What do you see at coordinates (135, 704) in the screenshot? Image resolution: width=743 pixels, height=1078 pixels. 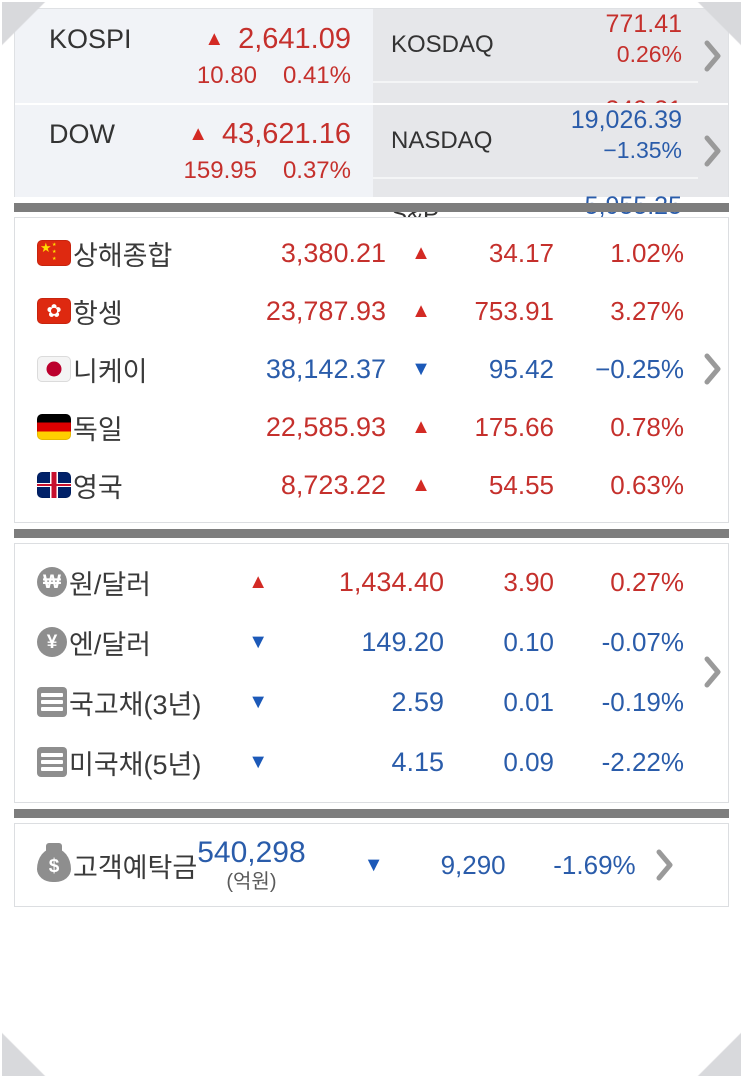 I see `bond-name: 국고채(3년)` at bounding box center [135, 704].